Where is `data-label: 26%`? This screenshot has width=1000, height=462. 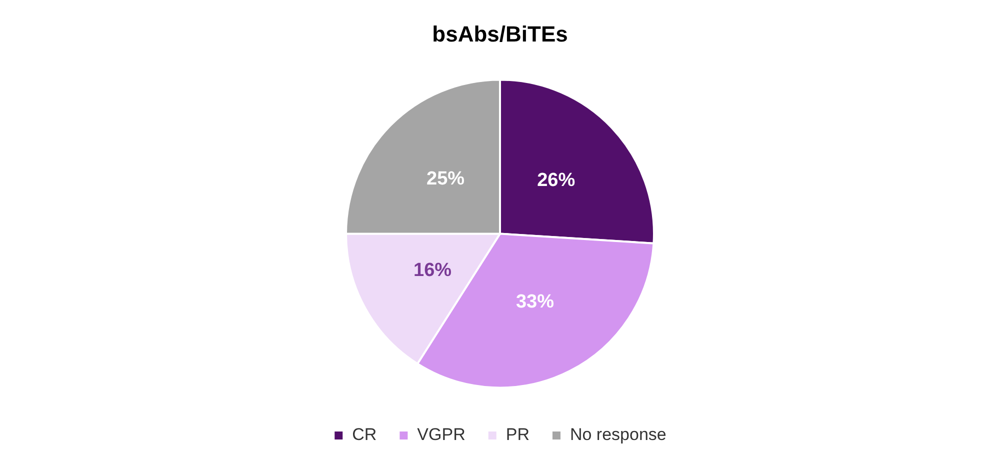 data-label: 26% is located at coordinates (556, 181).